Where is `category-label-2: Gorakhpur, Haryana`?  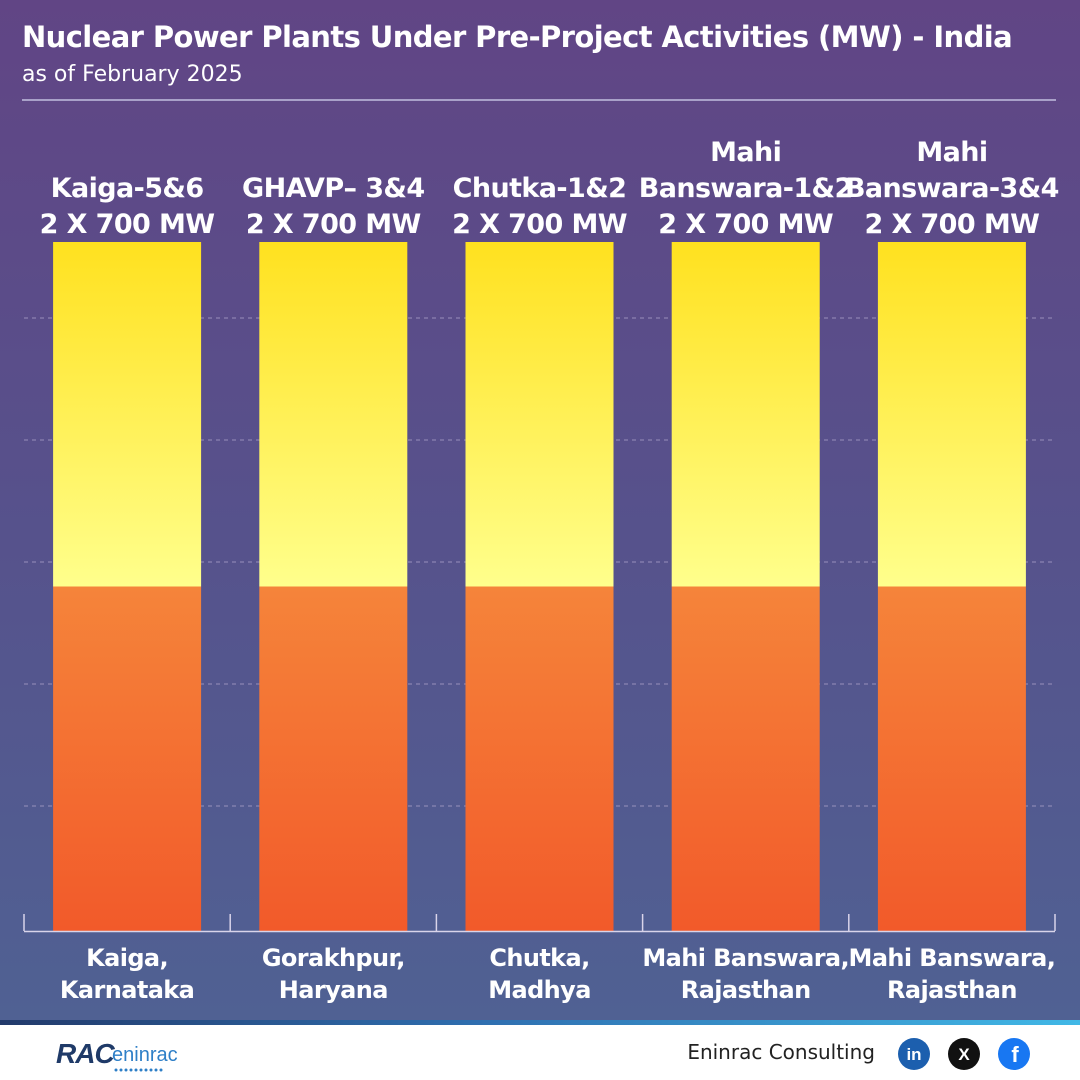
category-label-2: Gorakhpur, Haryana is located at coordinates (333, 974).